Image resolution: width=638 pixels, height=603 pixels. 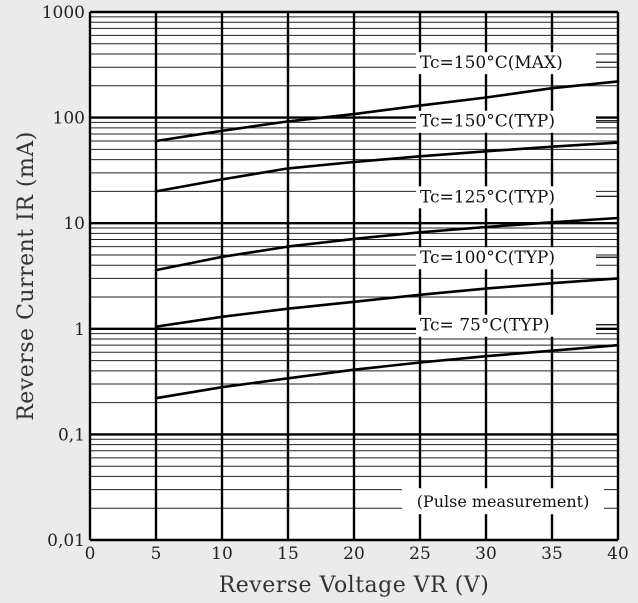 I want to click on annotations: (Pulse measurement), so click(x=503, y=501).